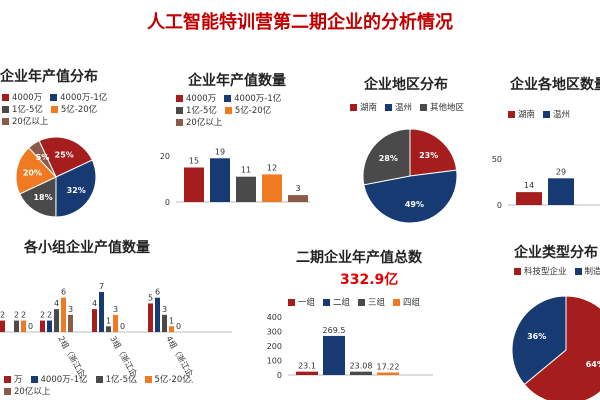 The image size is (600, 400). I want to click on region-pie: 23% 49% 28%, so click(410, 176).